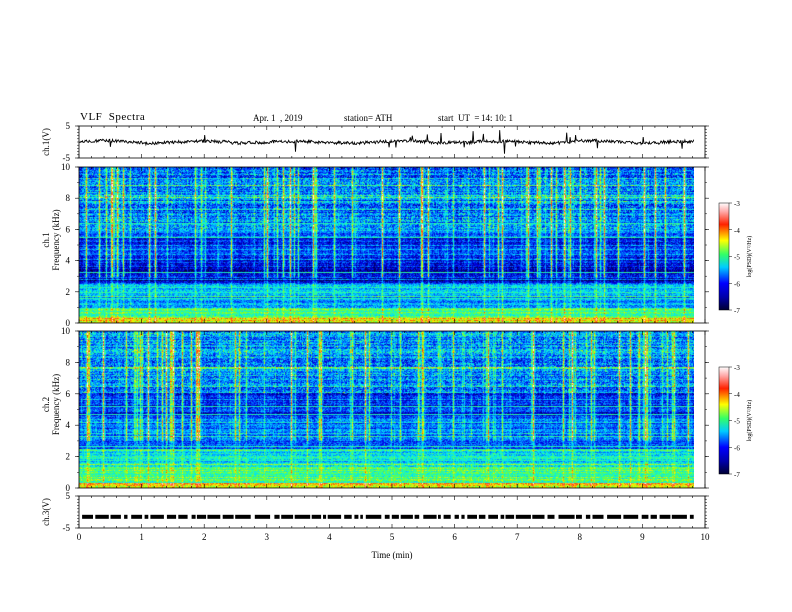  Describe the element at coordinates (724, 256) in the screenshot. I see `ch1-colorbar` at that location.